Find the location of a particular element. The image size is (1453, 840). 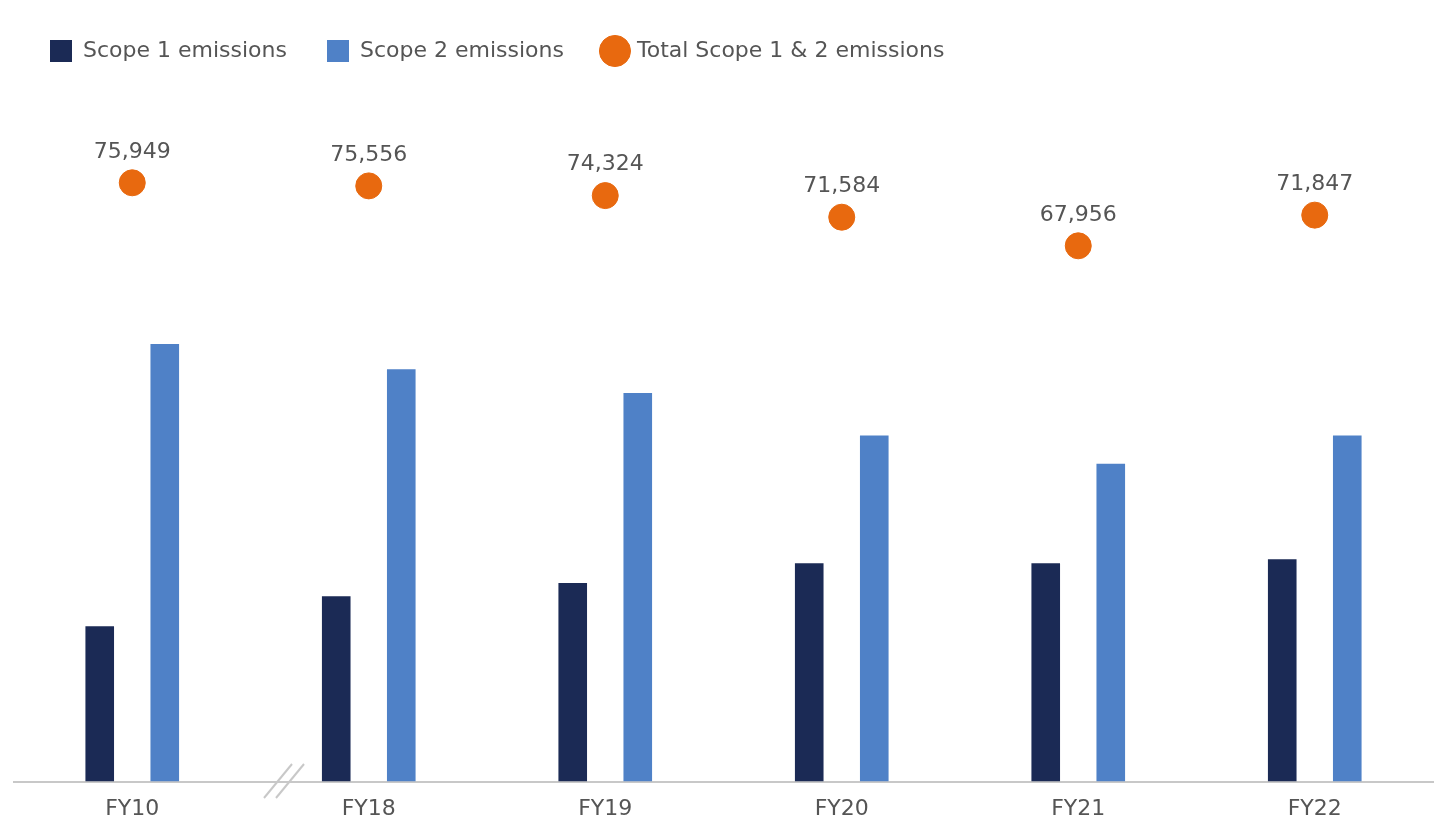

x-tick-label: FY20 is located at coordinates (841, 807).